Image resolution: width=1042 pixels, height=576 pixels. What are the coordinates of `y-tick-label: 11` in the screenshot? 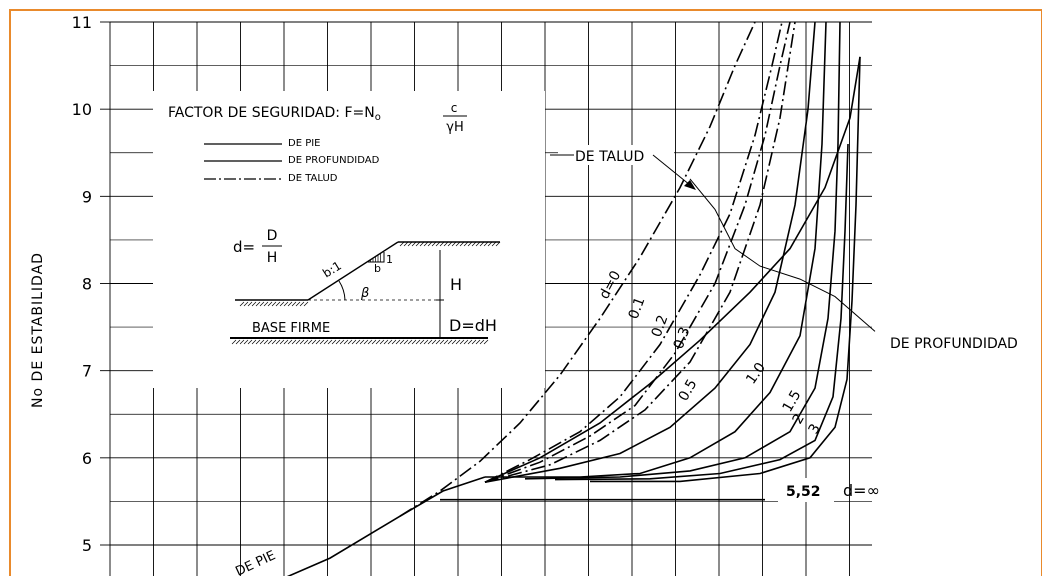 It's located at (82, 22).